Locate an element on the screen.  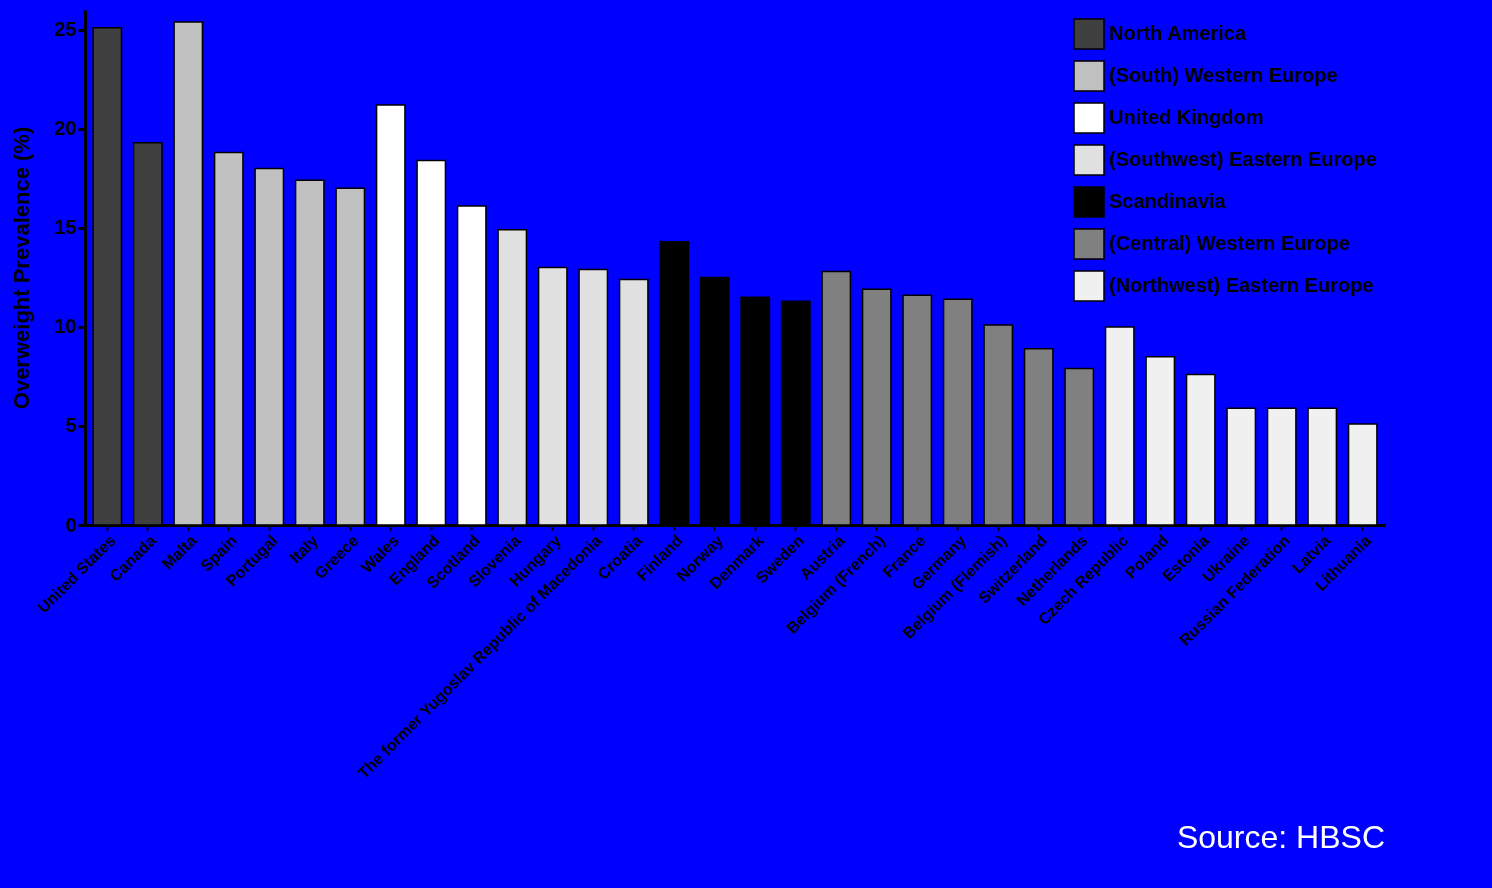
legend-label: United Kingdom is located at coordinates (1186, 117).